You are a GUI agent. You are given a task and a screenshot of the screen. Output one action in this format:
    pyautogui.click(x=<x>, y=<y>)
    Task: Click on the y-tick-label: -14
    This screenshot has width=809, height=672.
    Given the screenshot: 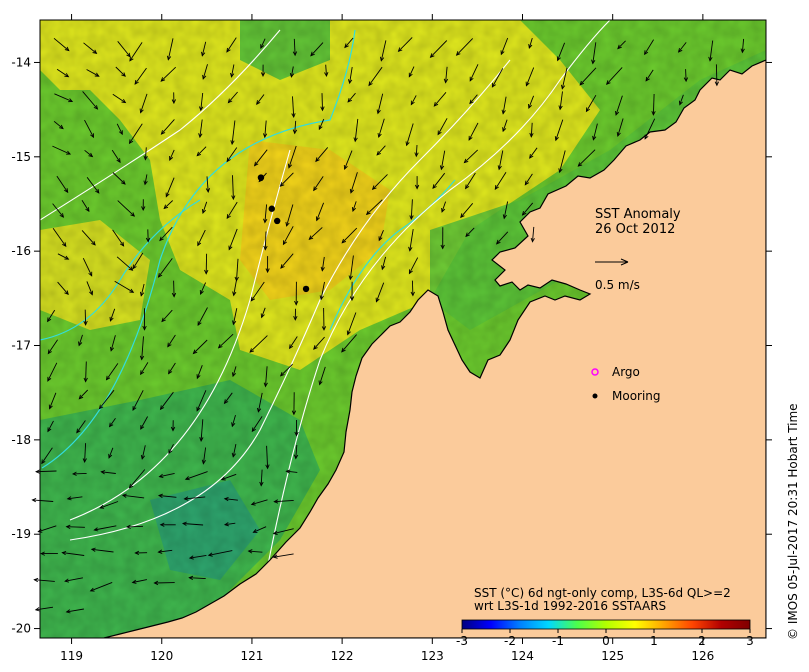 What is the action you would take?
    pyautogui.click(x=21, y=62)
    